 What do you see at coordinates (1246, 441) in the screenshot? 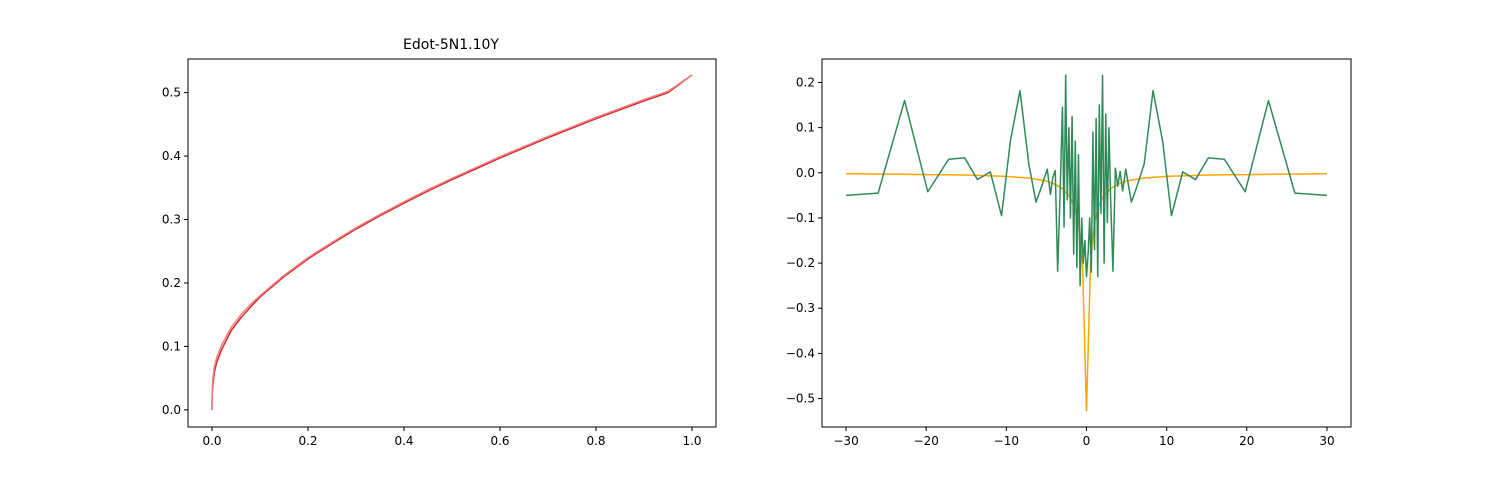
I see `chart-right-xtick-label: 20` at bounding box center [1246, 441].